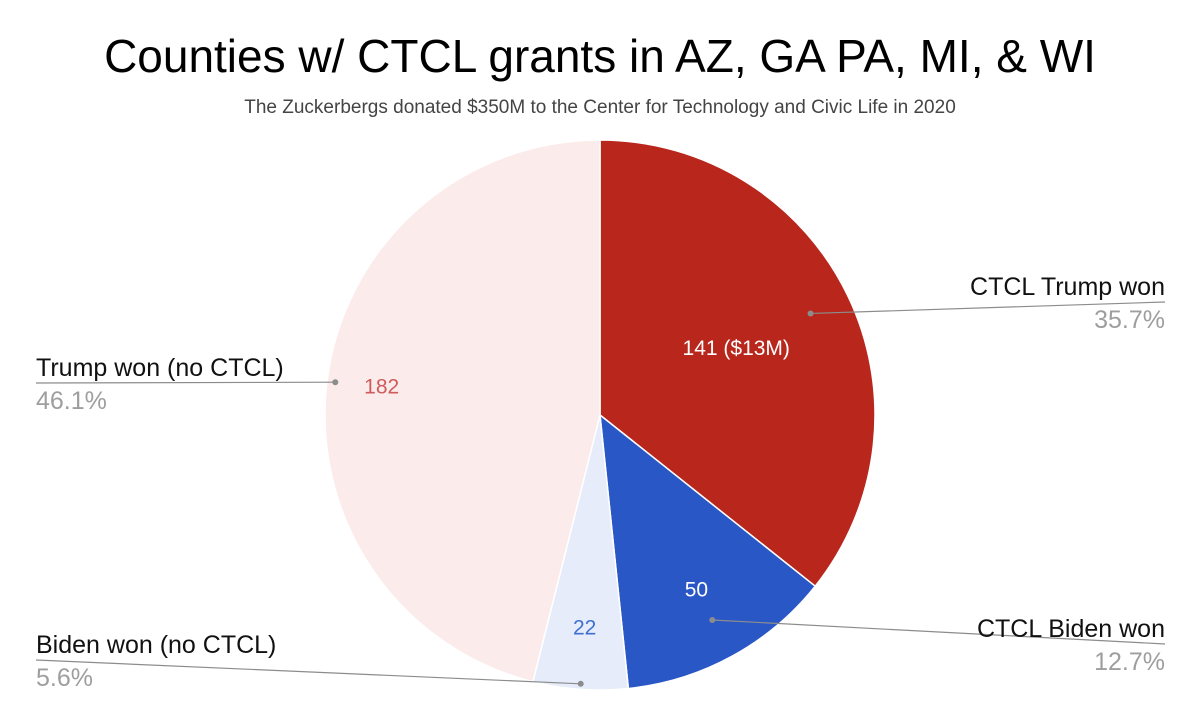 This screenshot has height=727, width=1200. What do you see at coordinates (1071, 629) in the screenshot?
I see `legend-name-ctcl-biden-won: CTCL Biden won` at bounding box center [1071, 629].